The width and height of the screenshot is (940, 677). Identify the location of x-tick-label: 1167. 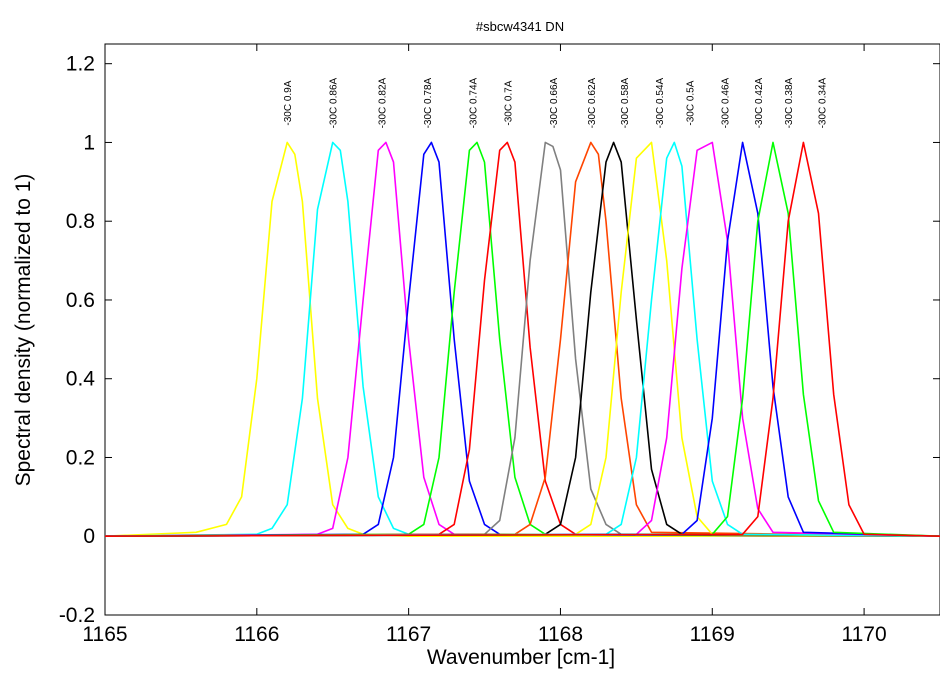
(408, 634).